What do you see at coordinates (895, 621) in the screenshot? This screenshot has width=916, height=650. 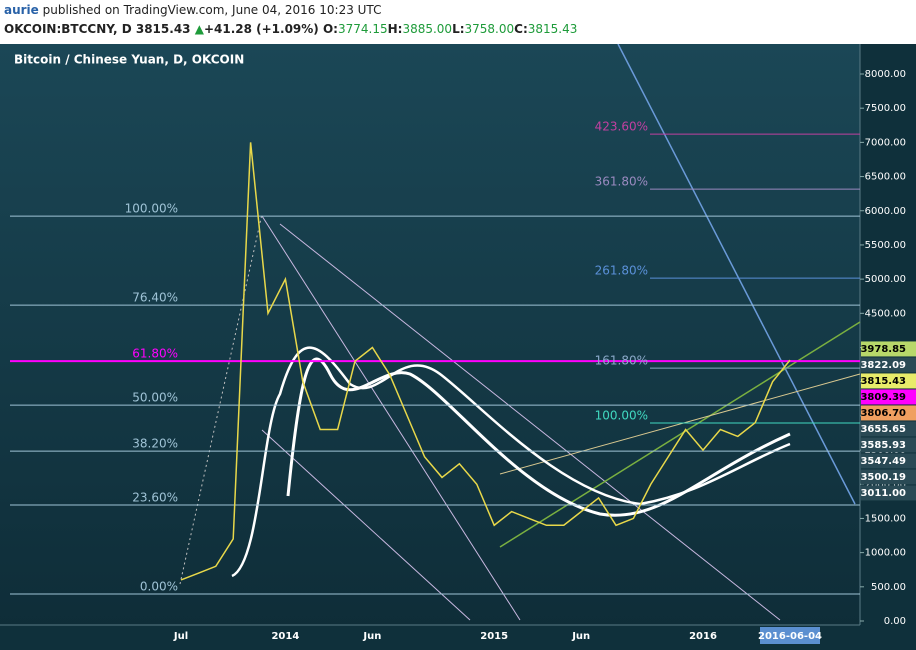 I see `y-tick-label: 0.00` at bounding box center [895, 621].